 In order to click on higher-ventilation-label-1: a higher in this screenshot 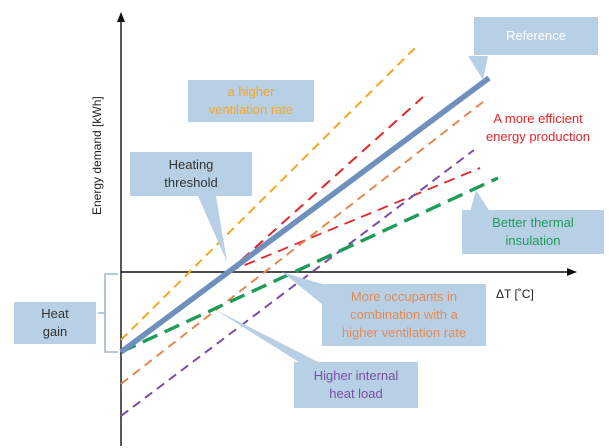, I will do `click(251, 91)`.